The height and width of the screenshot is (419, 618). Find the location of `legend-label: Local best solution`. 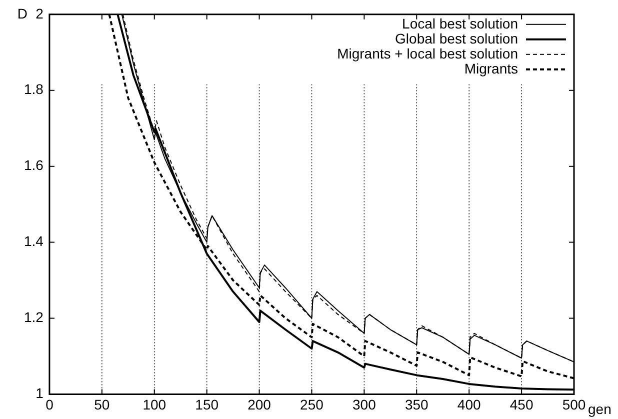

legend-label: Local best solution is located at coordinates (460, 23).